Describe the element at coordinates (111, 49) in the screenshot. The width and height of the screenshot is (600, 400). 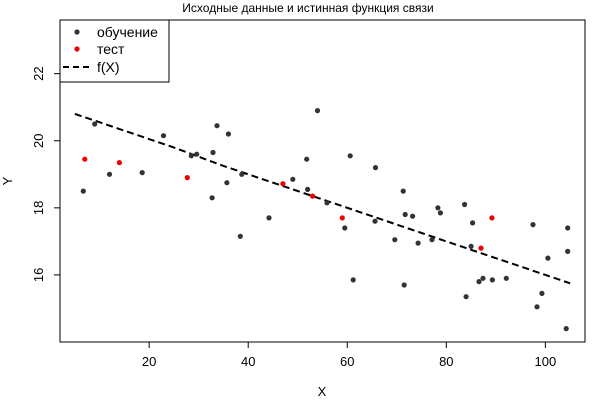
I see `legend-label-test: тест` at that location.